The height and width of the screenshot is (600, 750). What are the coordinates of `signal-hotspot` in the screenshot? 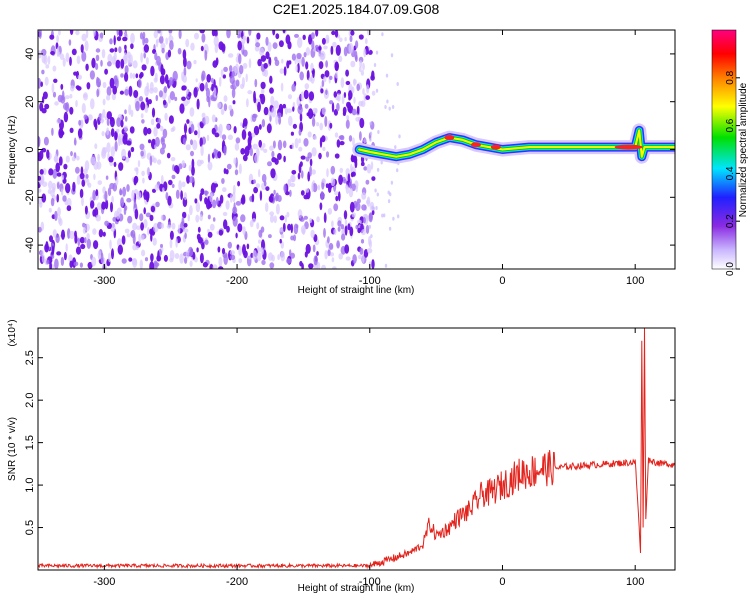 It's located at (495, 147).